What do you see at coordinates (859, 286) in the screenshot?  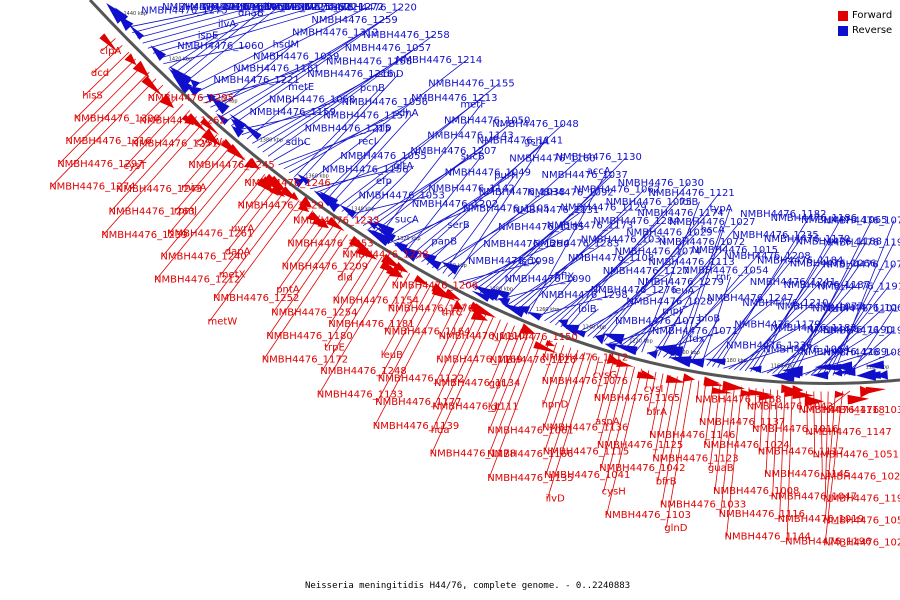 I see `gene-label: NMBH4476_1191` at bounding box center [859, 286].